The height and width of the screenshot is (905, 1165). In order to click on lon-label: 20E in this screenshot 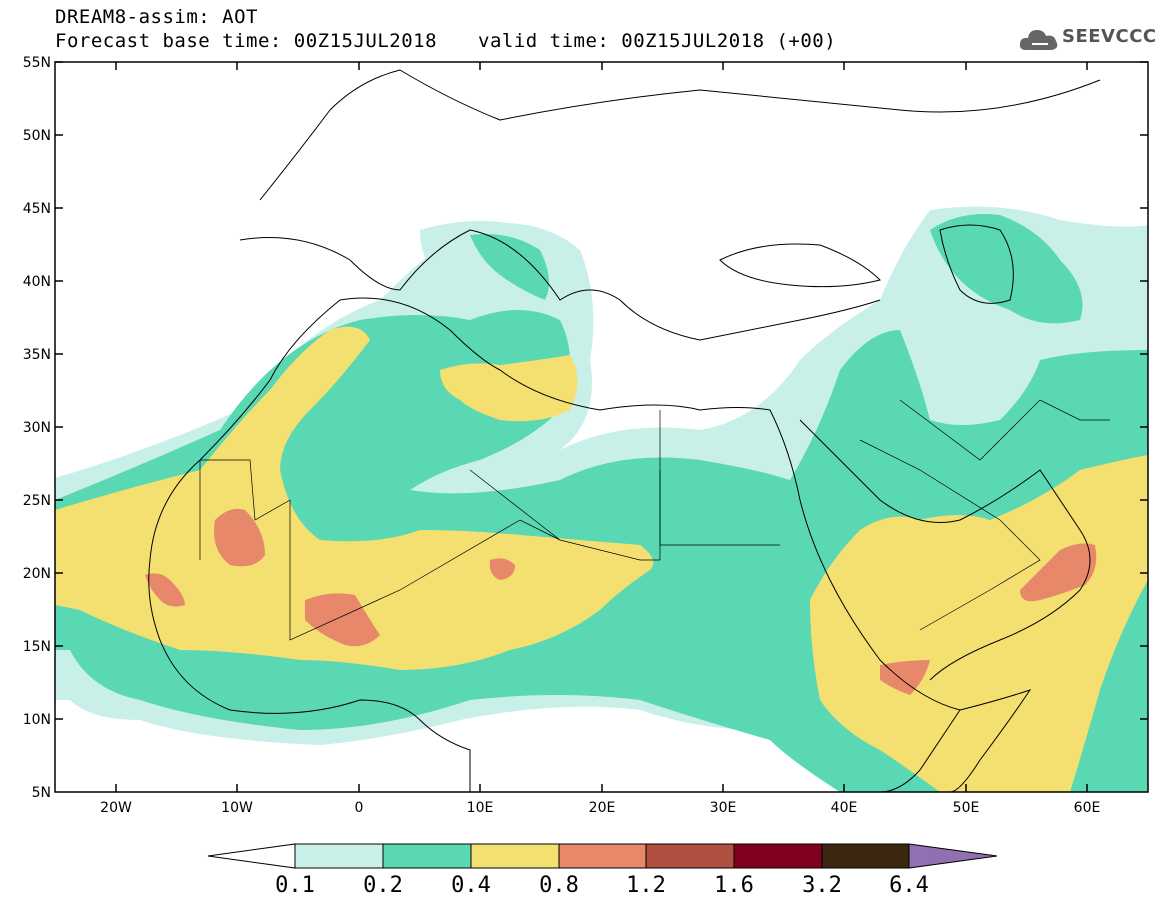, I will do `click(602, 808)`.